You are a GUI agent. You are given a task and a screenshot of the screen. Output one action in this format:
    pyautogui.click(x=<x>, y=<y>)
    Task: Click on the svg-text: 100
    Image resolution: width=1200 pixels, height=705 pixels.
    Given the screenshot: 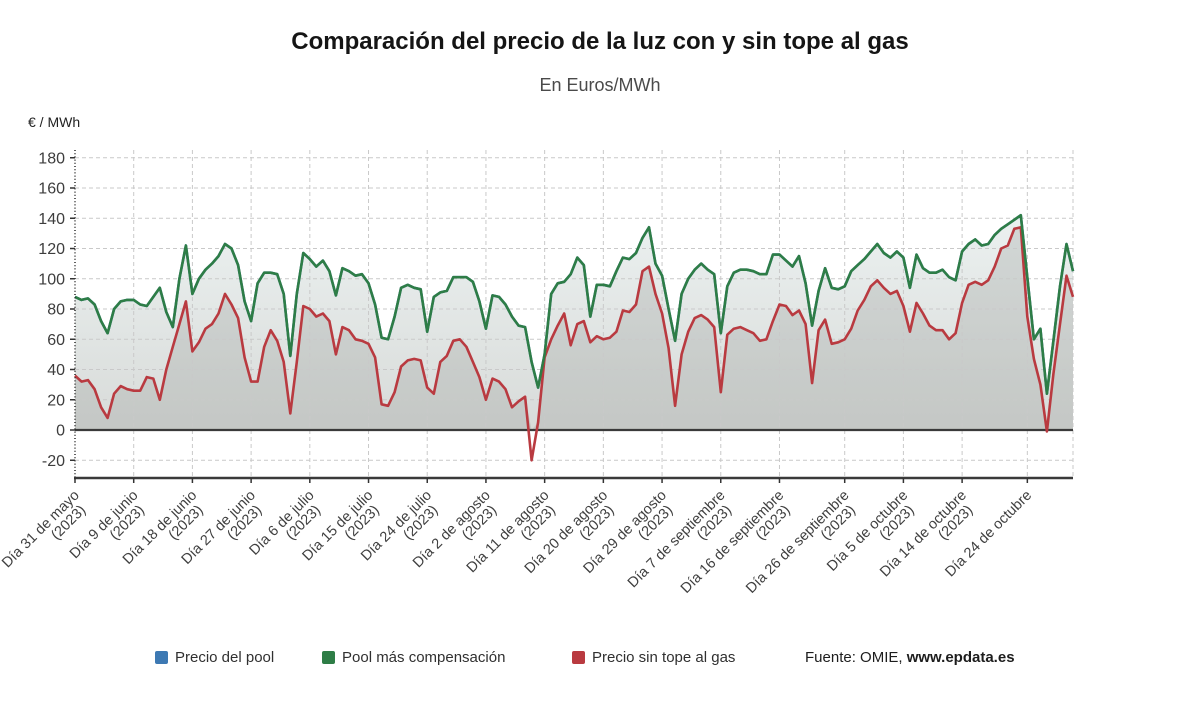 What is the action you would take?
    pyautogui.click(x=51, y=279)
    